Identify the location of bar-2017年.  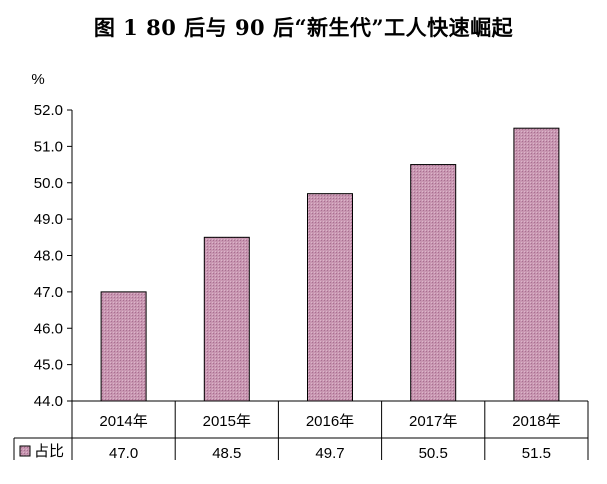
(433, 283).